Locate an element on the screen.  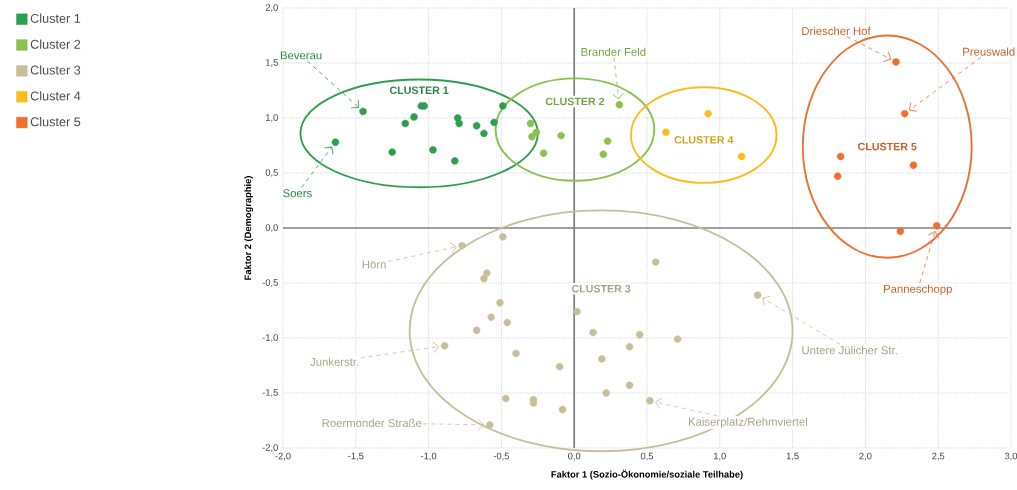
annotation: Driescher Hof is located at coordinates (836, 31).